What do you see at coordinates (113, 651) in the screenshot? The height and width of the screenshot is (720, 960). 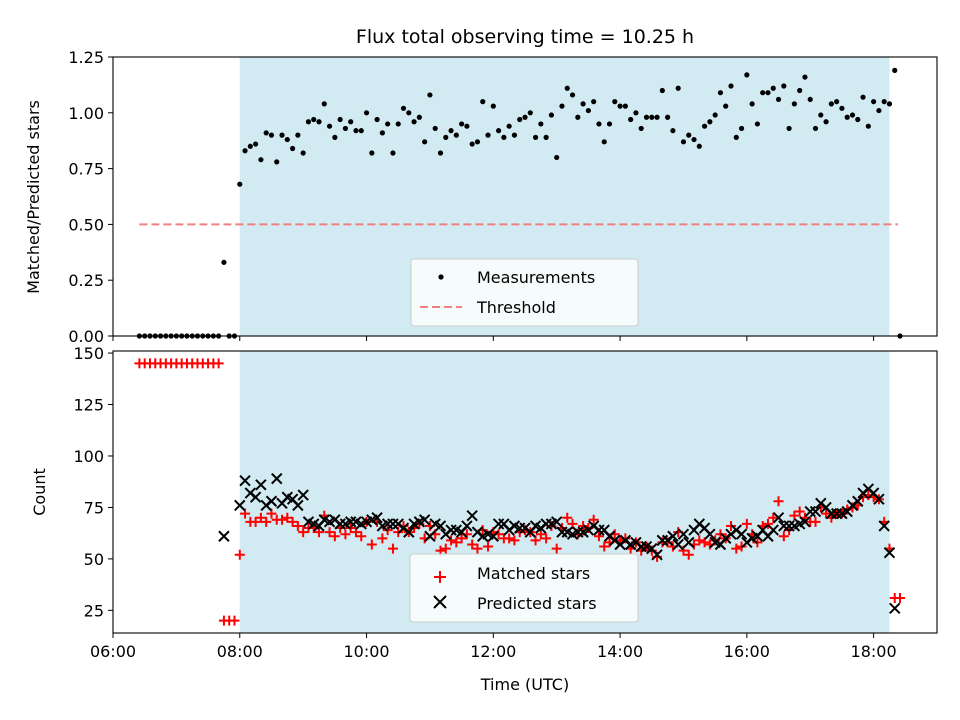 I see `count-x-tick-label: 06:00` at bounding box center [113, 651].